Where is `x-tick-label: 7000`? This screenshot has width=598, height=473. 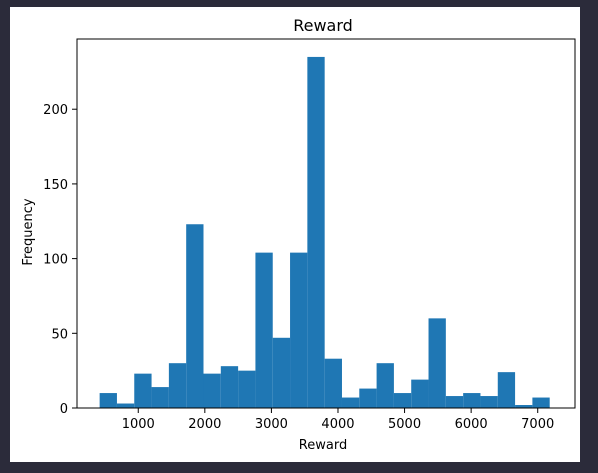
x-tick-label: 7000 is located at coordinates (537, 424).